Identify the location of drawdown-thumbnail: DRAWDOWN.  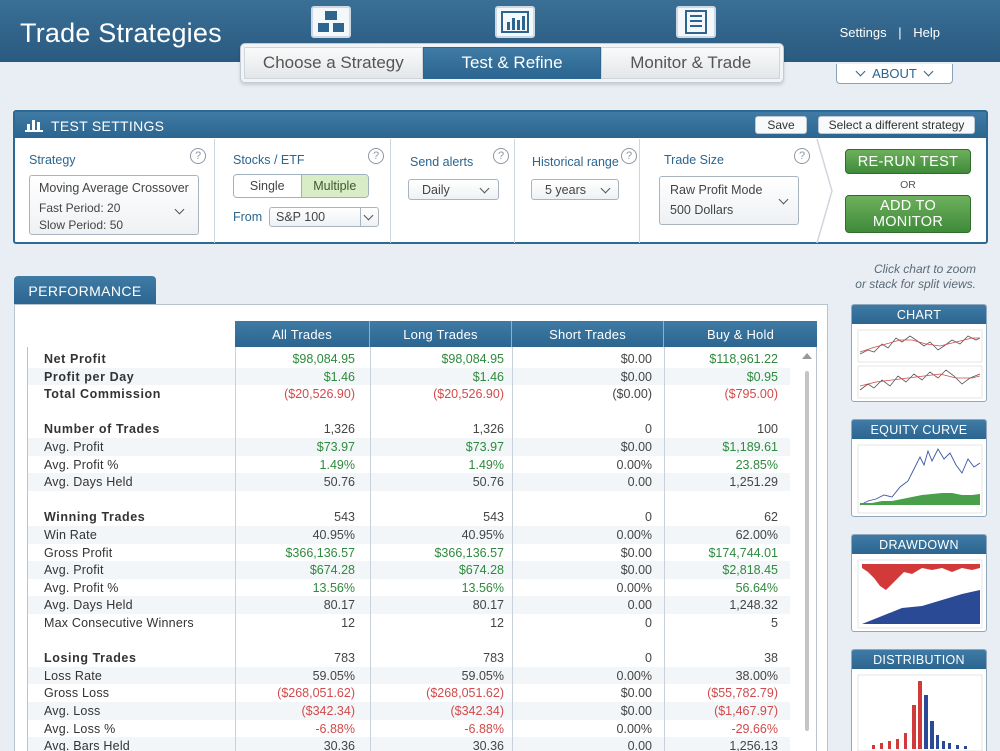
(919, 583).